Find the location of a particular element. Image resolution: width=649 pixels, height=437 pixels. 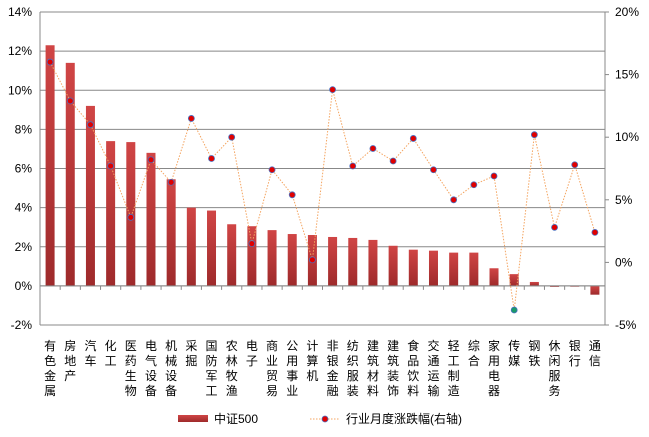

right-tick-label: -5% is located at coordinates (626, 325).